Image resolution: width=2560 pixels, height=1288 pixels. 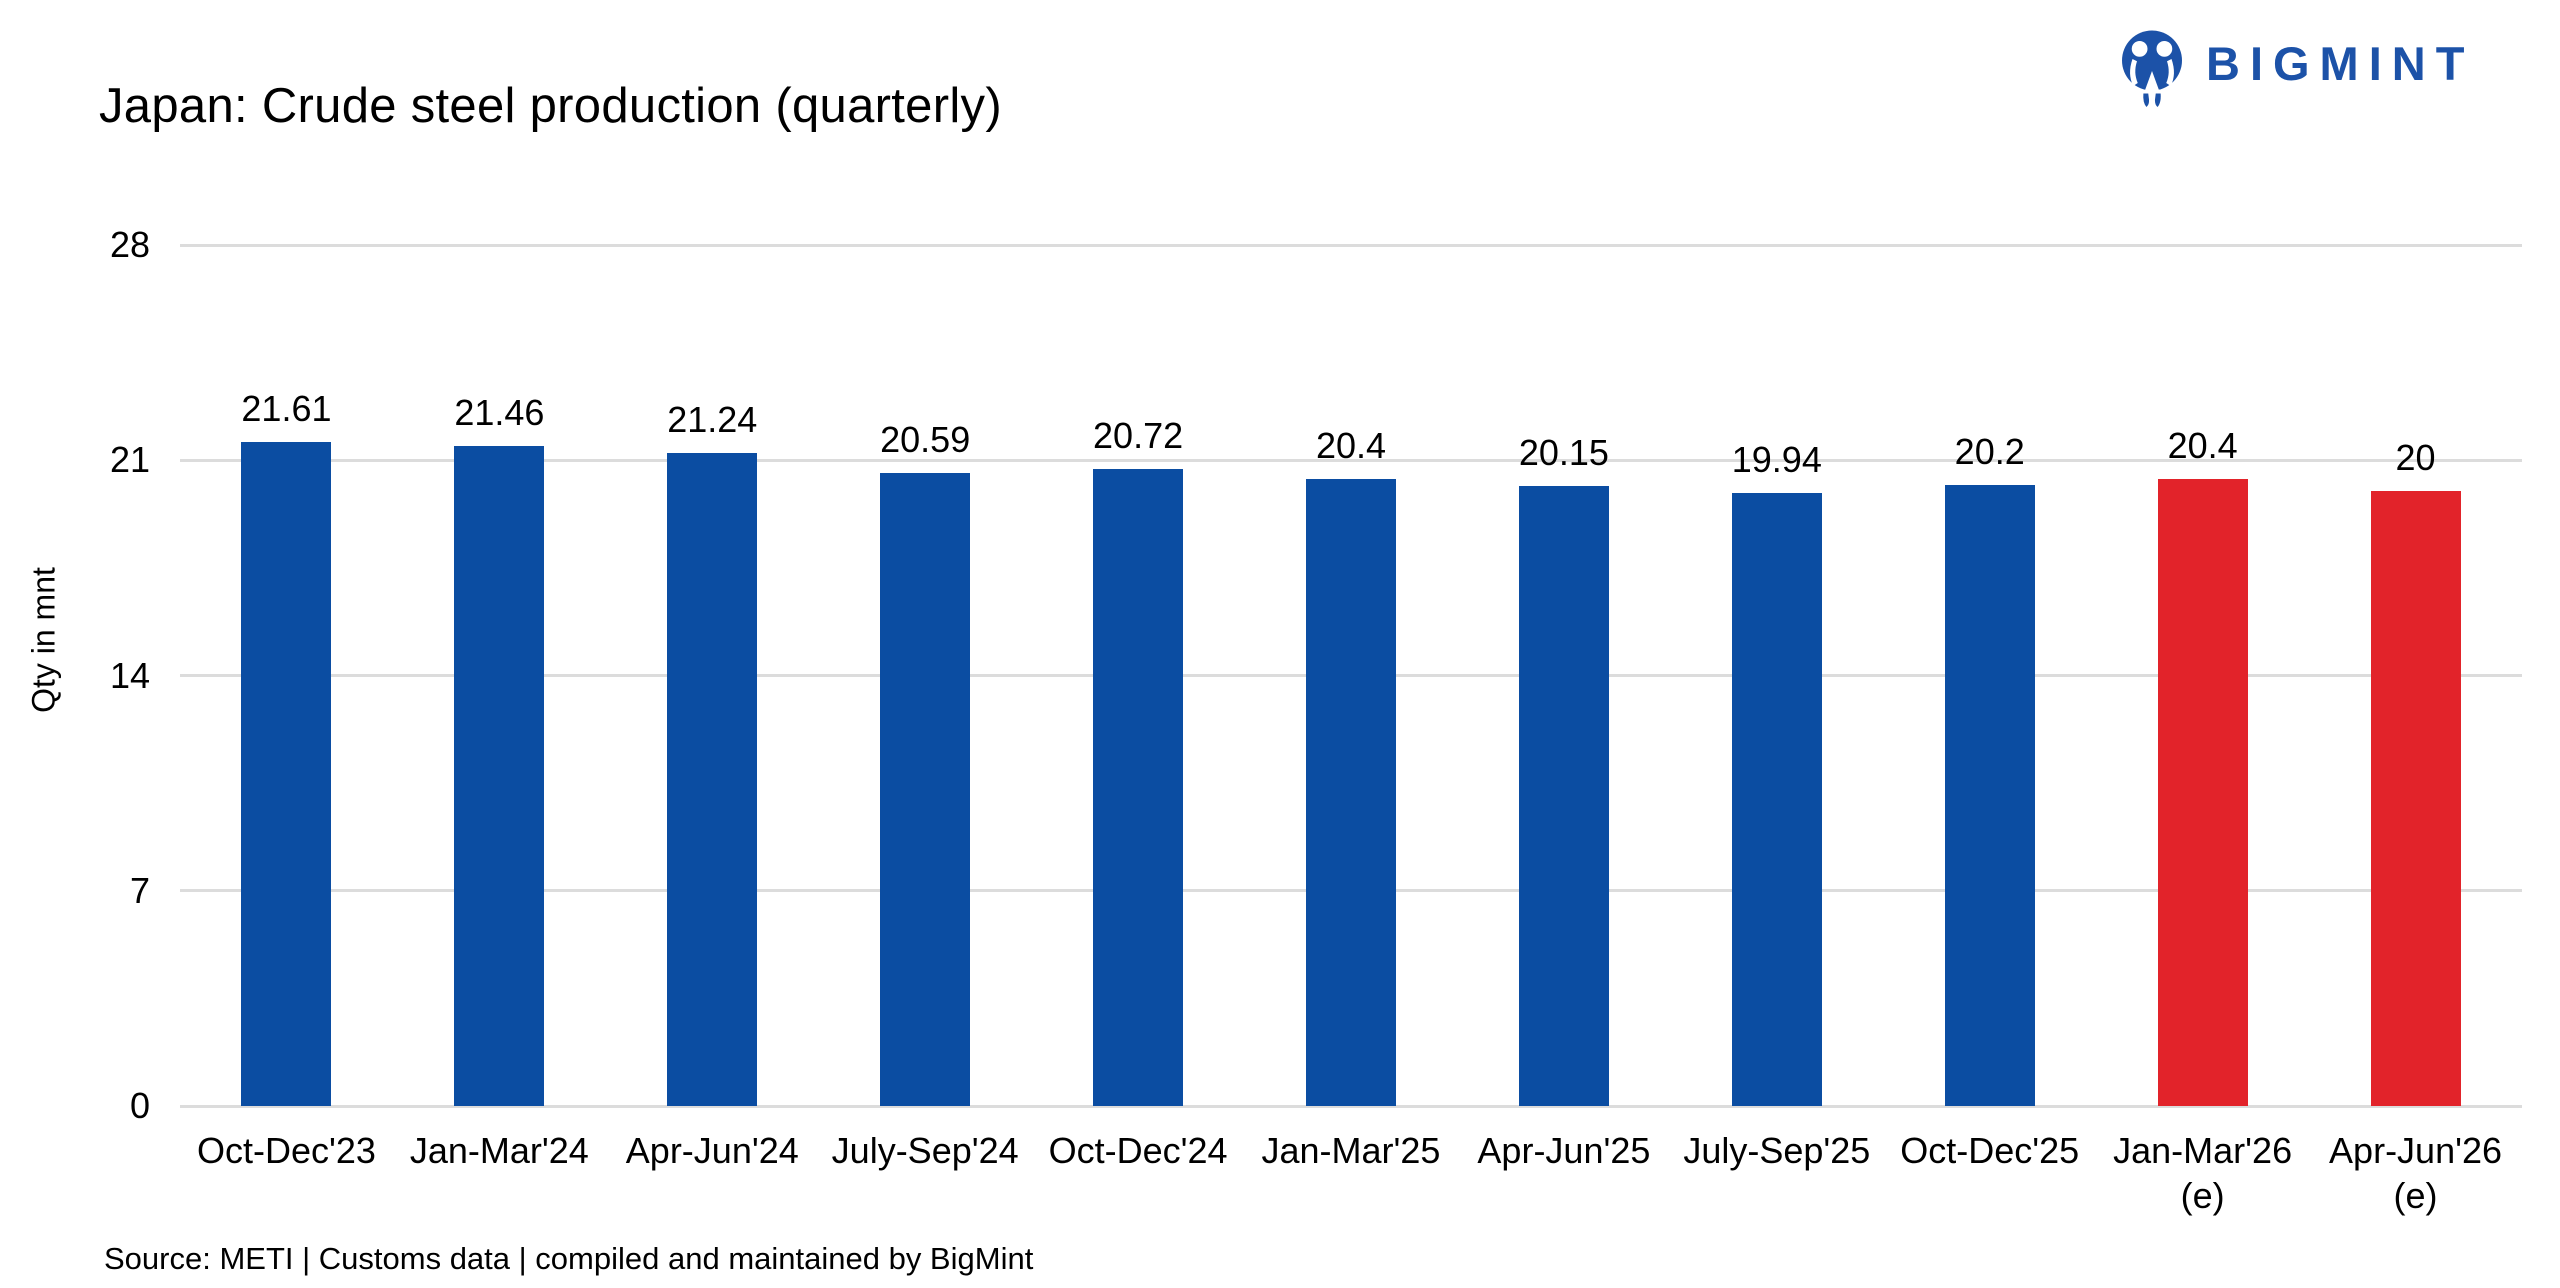 What do you see at coordinates (925, 439) in the screenshot?
I see `bar-value-label: 20.59` at bounding box center [925, 439].